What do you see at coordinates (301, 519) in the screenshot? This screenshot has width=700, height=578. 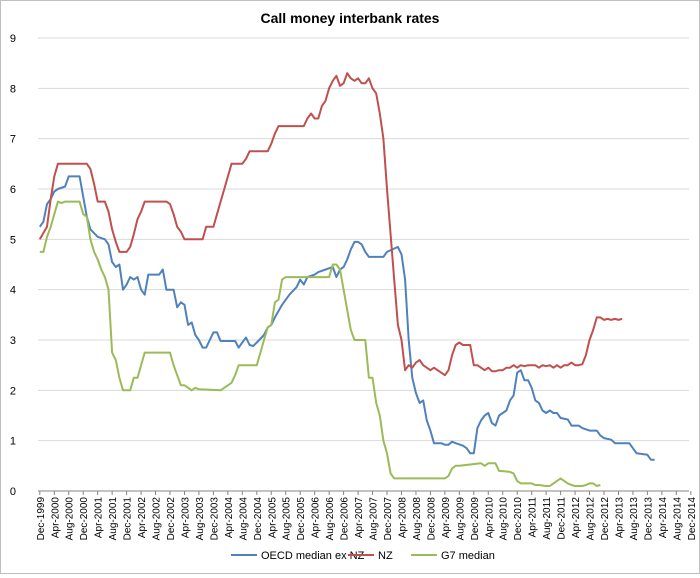 I see `x-tick-label: Dec-2005` at bounding box center [301, 519].